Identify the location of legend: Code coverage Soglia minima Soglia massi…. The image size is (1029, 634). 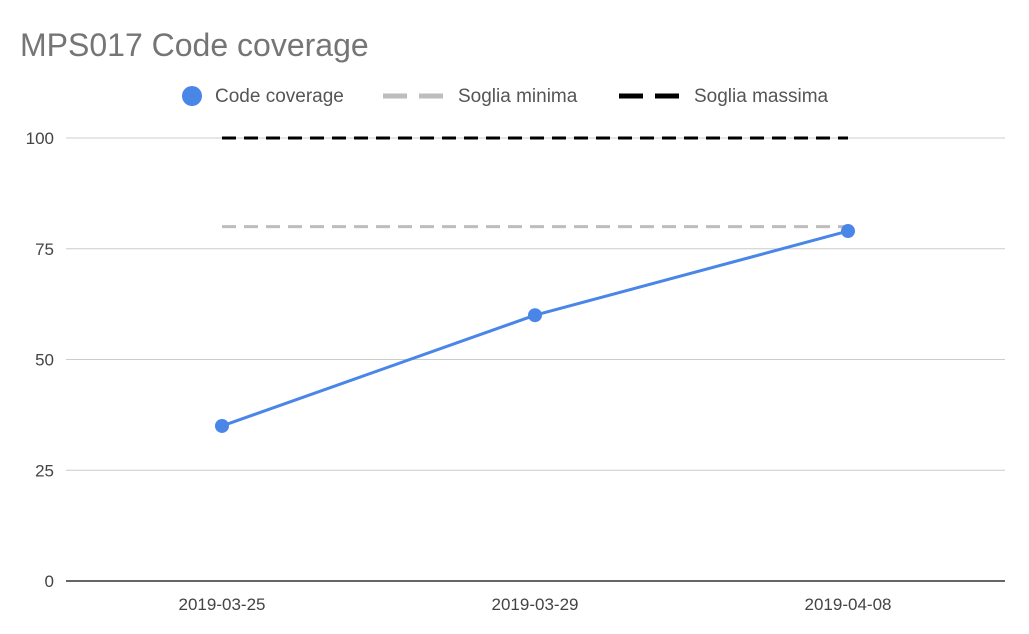
(505, 96).